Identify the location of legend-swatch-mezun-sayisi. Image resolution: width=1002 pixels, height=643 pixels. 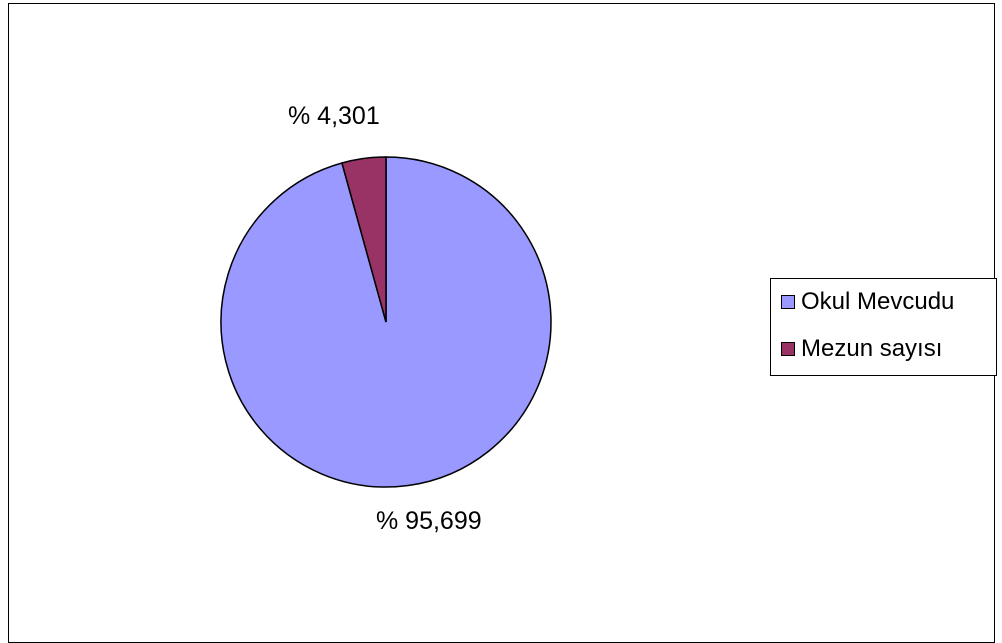
(788, 349).